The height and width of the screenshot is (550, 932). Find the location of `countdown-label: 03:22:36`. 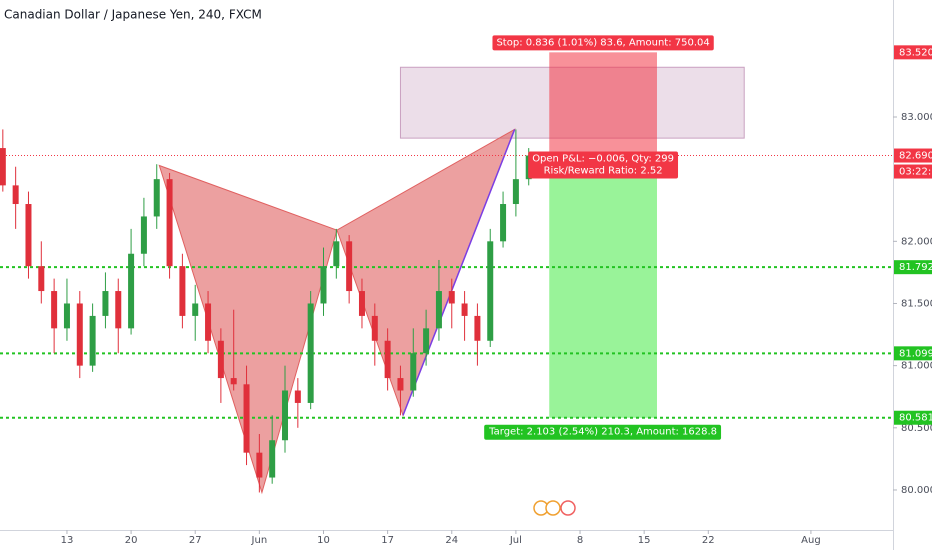

countdown-label: 03:22:36 is located at coordinates (915, 172).